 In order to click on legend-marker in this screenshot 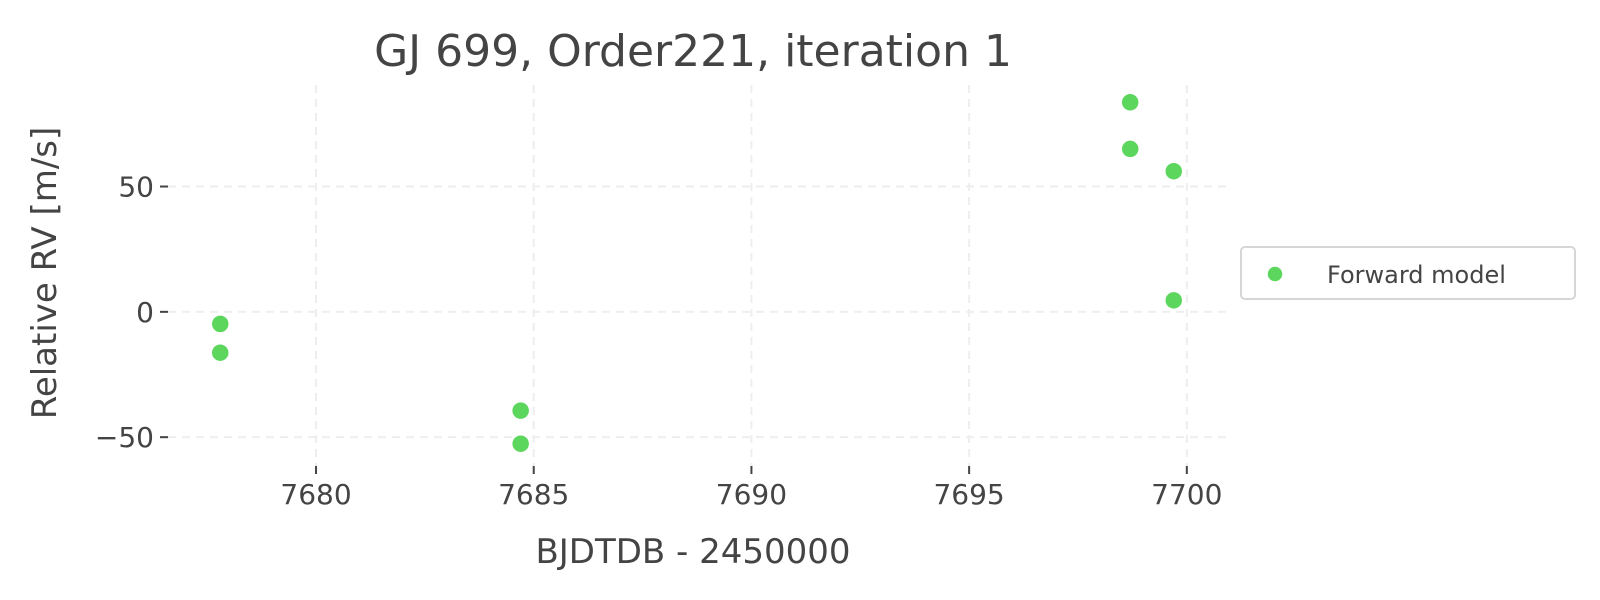, I will do `click(1275, 274)`.